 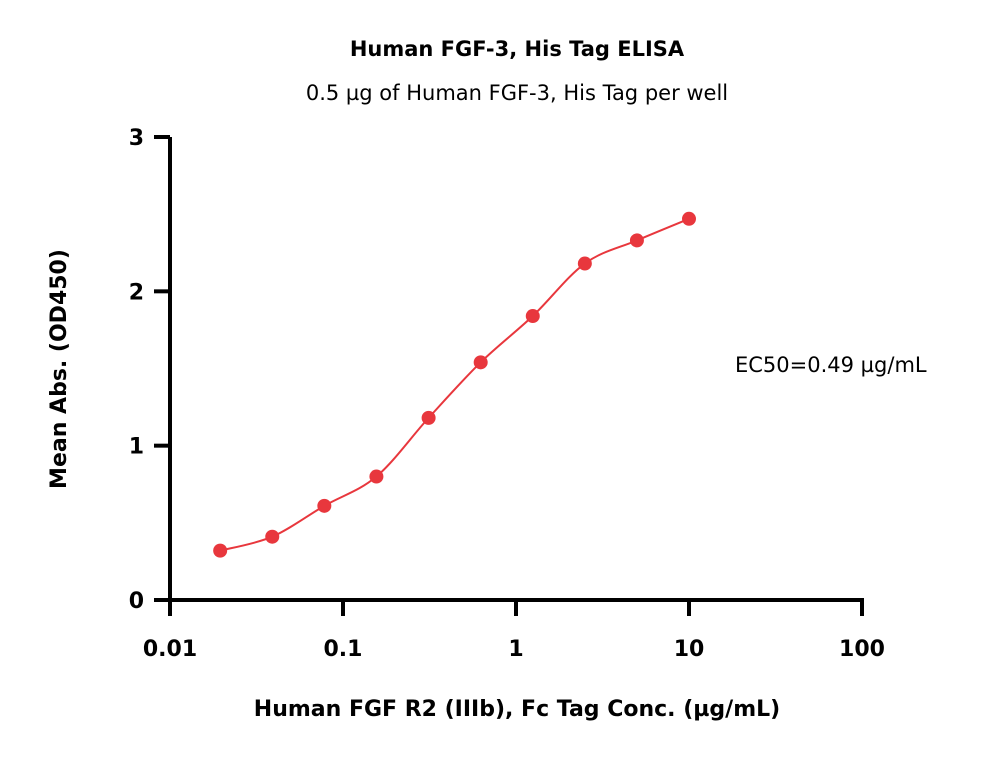 I want to click on y-tick-label: 3, so click(x=136, y=138).